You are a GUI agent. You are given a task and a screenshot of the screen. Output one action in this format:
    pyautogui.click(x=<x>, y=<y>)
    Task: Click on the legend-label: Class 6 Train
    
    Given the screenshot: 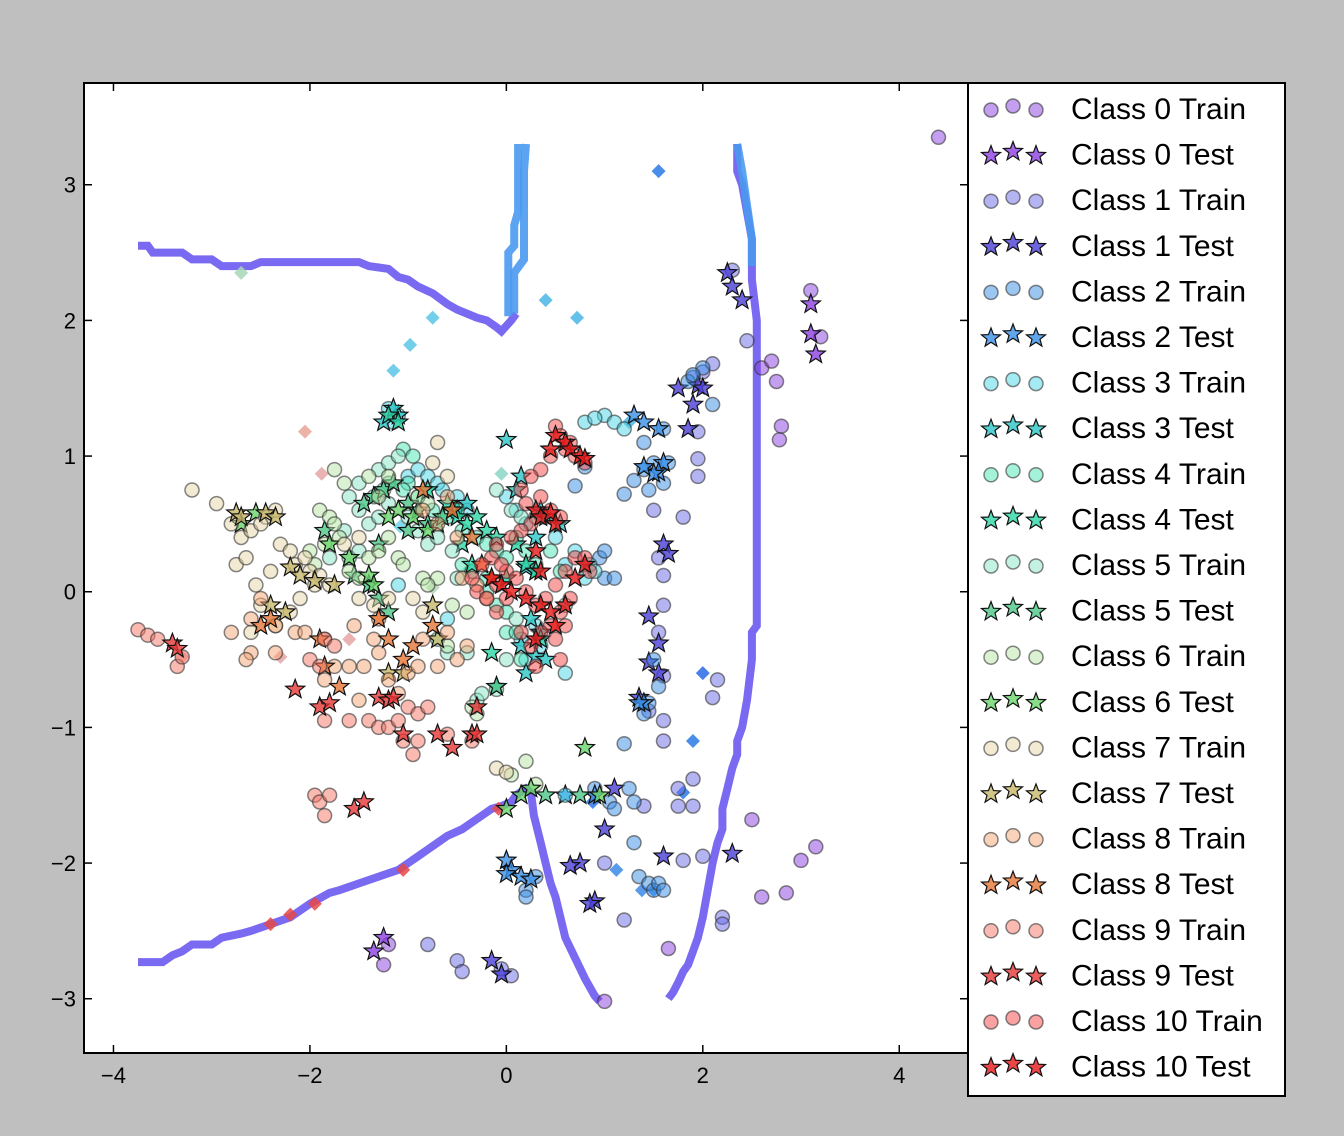 What is the action you would take?
    pyautogui.click(x=1158, y=656)
    